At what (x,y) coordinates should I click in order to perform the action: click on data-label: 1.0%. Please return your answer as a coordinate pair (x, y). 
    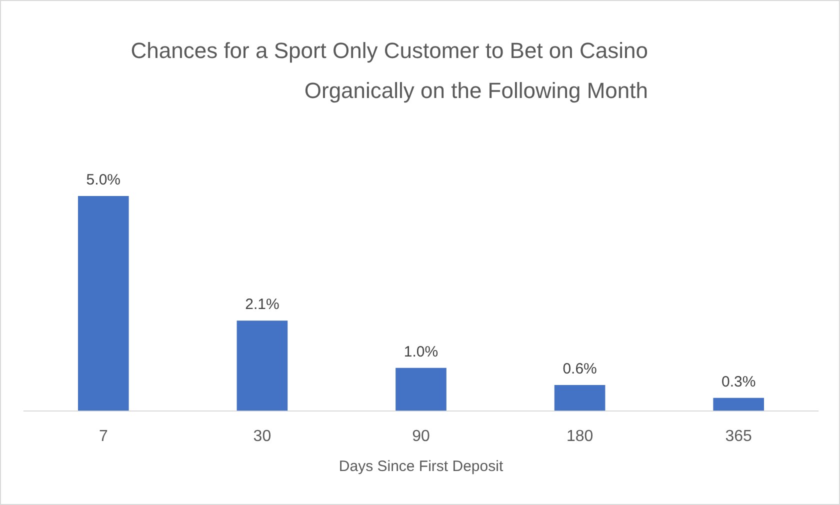
    Looking at the image, I should click on (421, 351).